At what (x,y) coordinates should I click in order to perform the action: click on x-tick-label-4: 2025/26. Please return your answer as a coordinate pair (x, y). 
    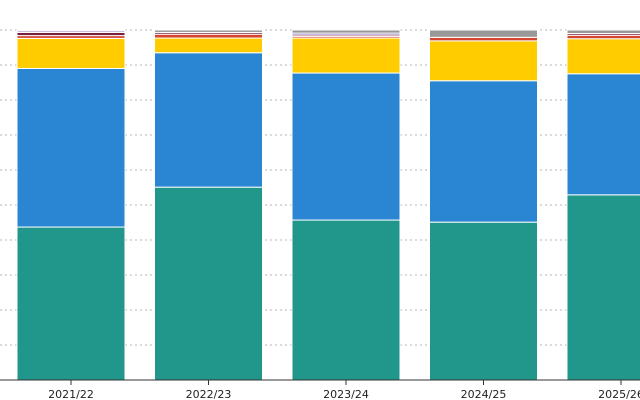
    Looking at the image, I should click on (619, 394).